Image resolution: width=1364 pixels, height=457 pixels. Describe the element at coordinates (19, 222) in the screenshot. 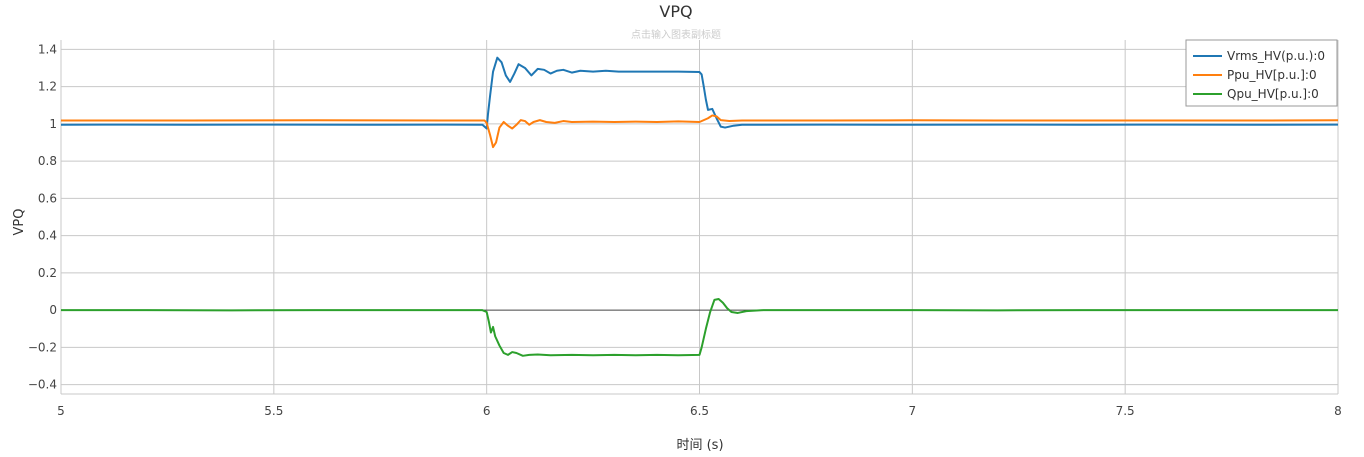

I see `y-axis-title: VPQ` at that location.